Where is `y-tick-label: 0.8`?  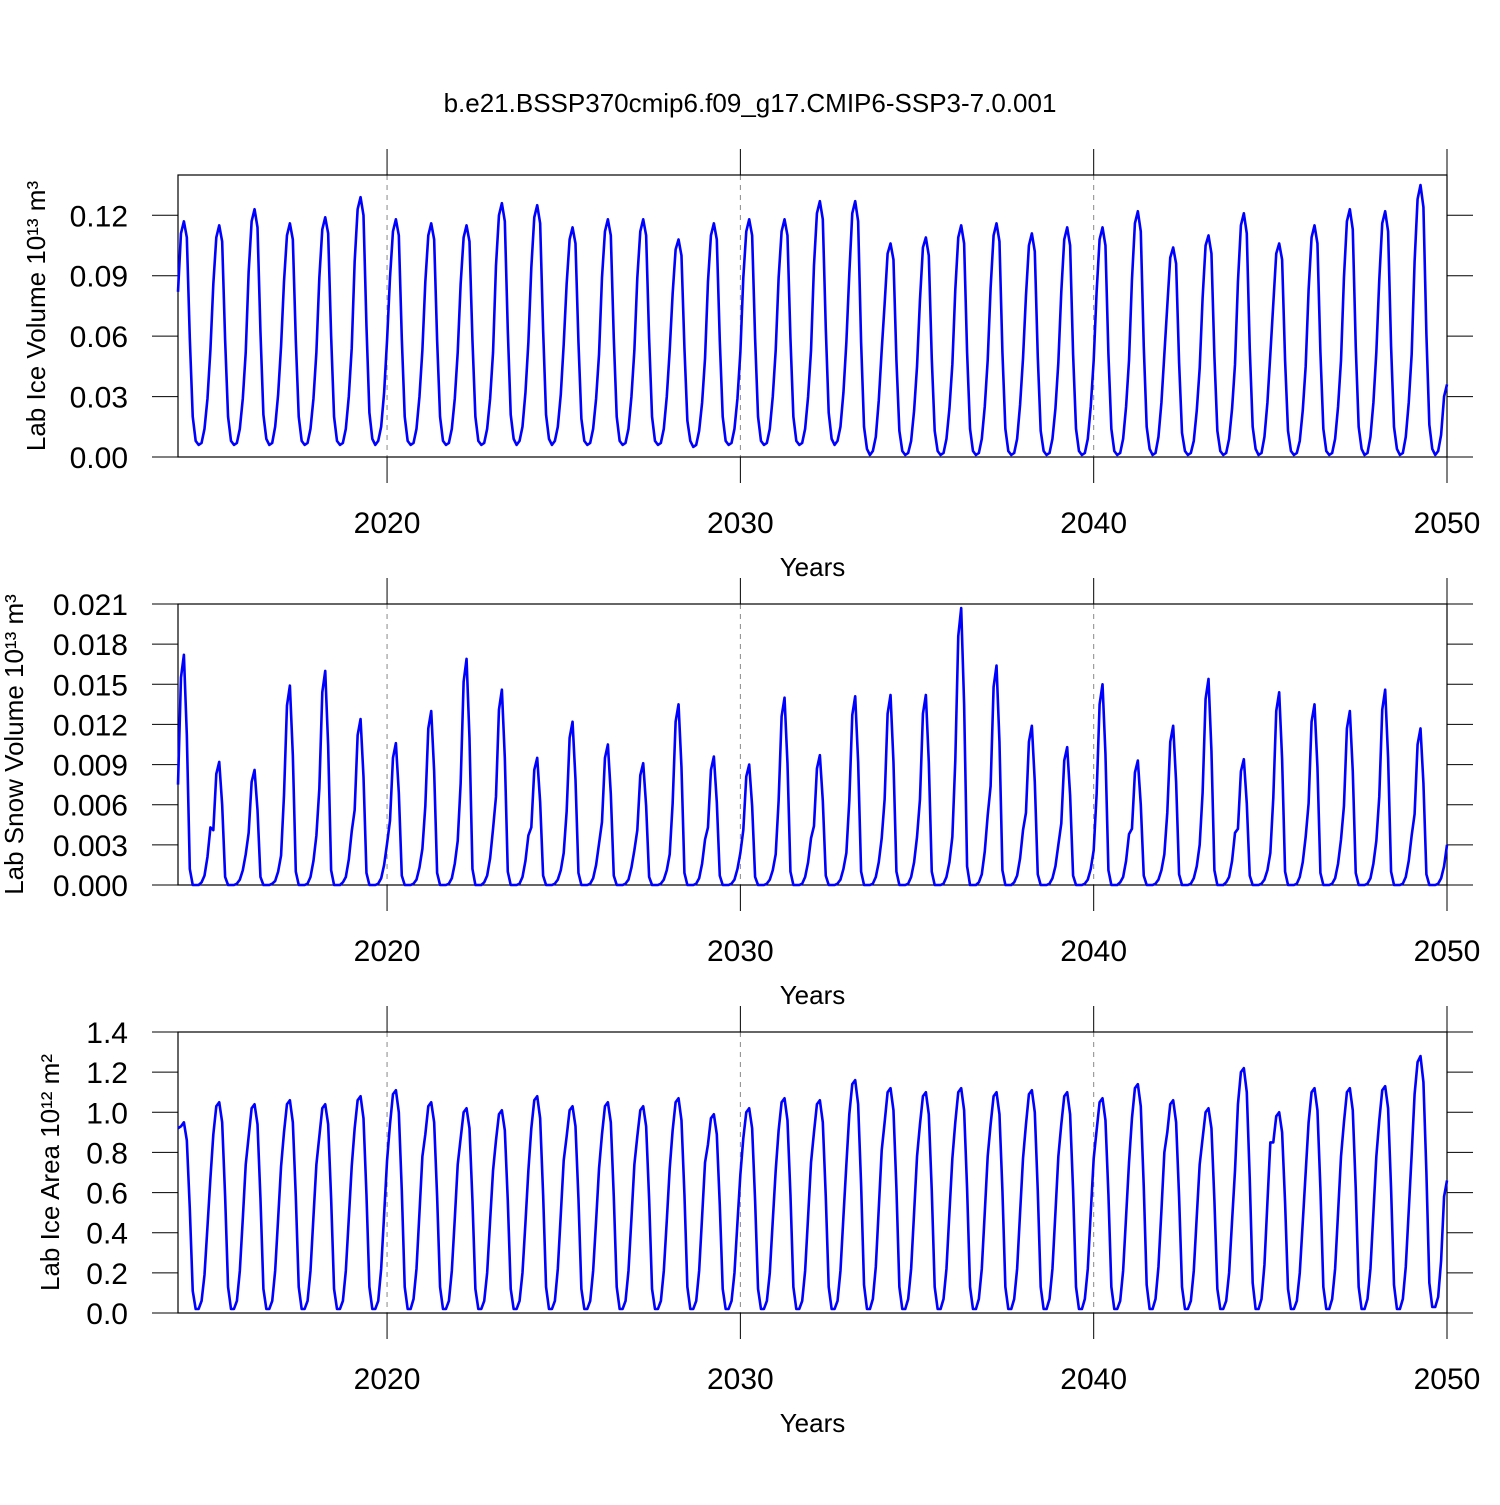 y-tick-label: 0.8 is located at coordinates (107, 1153).